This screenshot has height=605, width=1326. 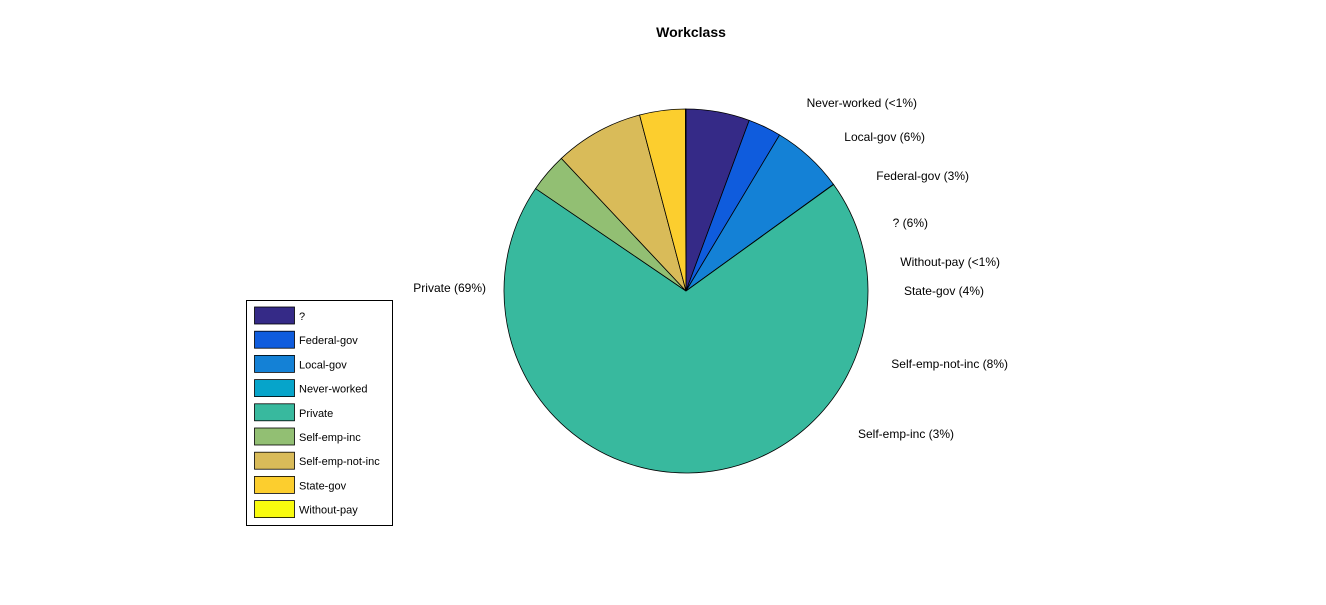 What do you see at coordinates (333, 390) in the screenshot?
I see `legend-label: Never-worked` at bounding box center [333, 390].